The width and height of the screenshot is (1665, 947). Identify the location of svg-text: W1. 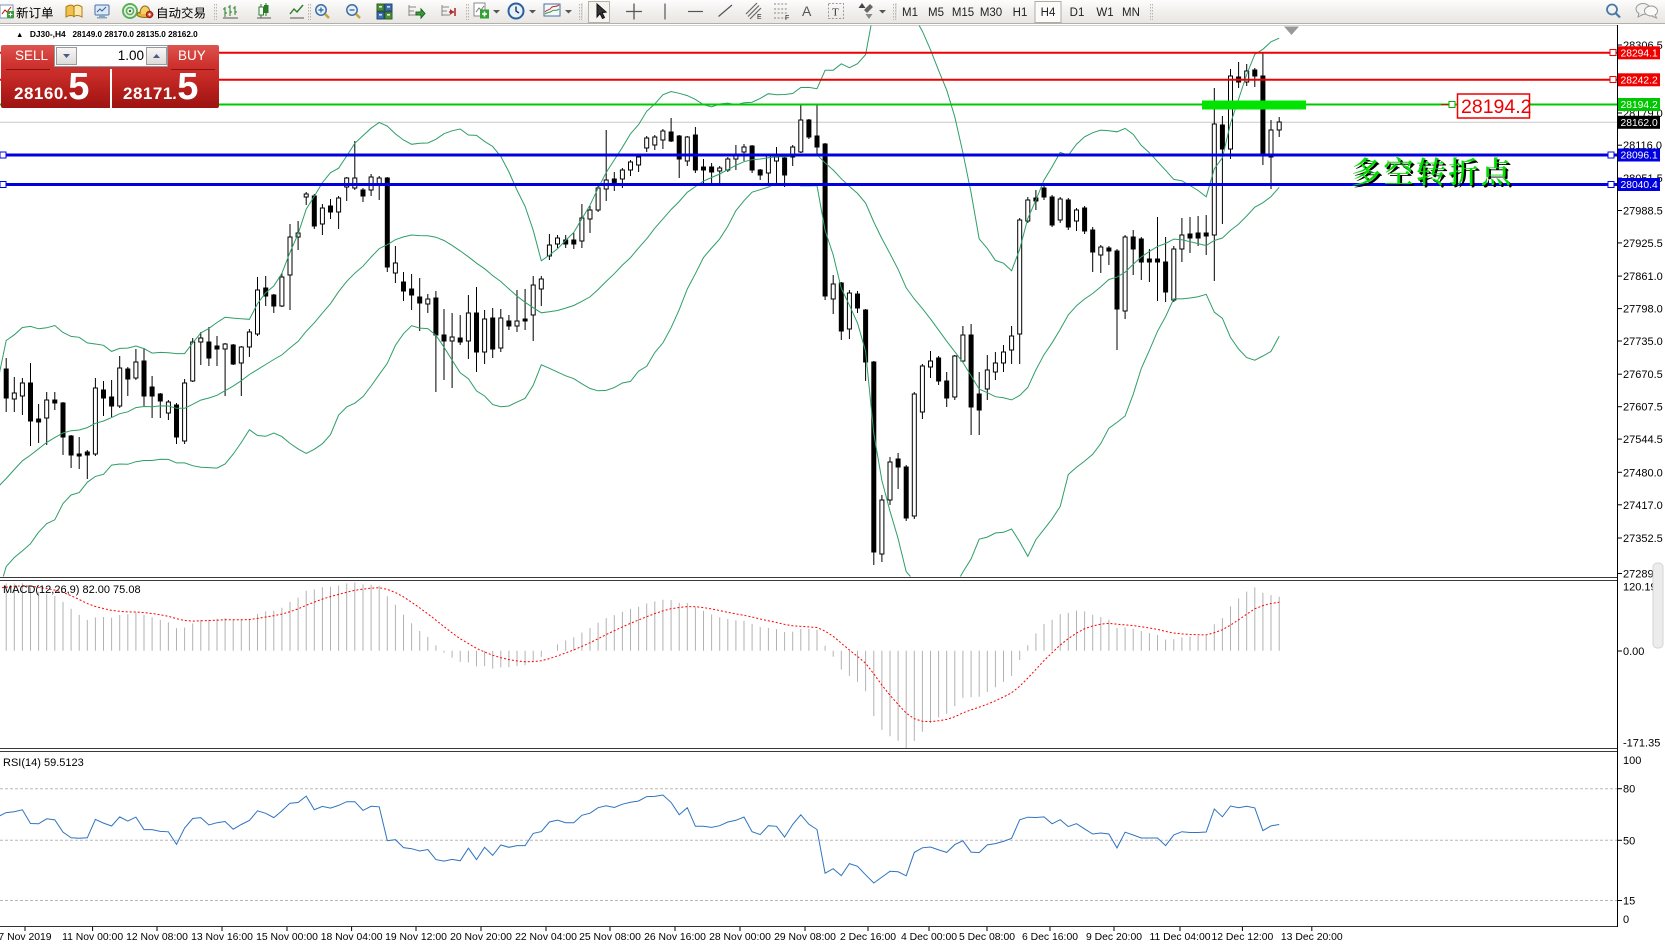
(1104, 13).